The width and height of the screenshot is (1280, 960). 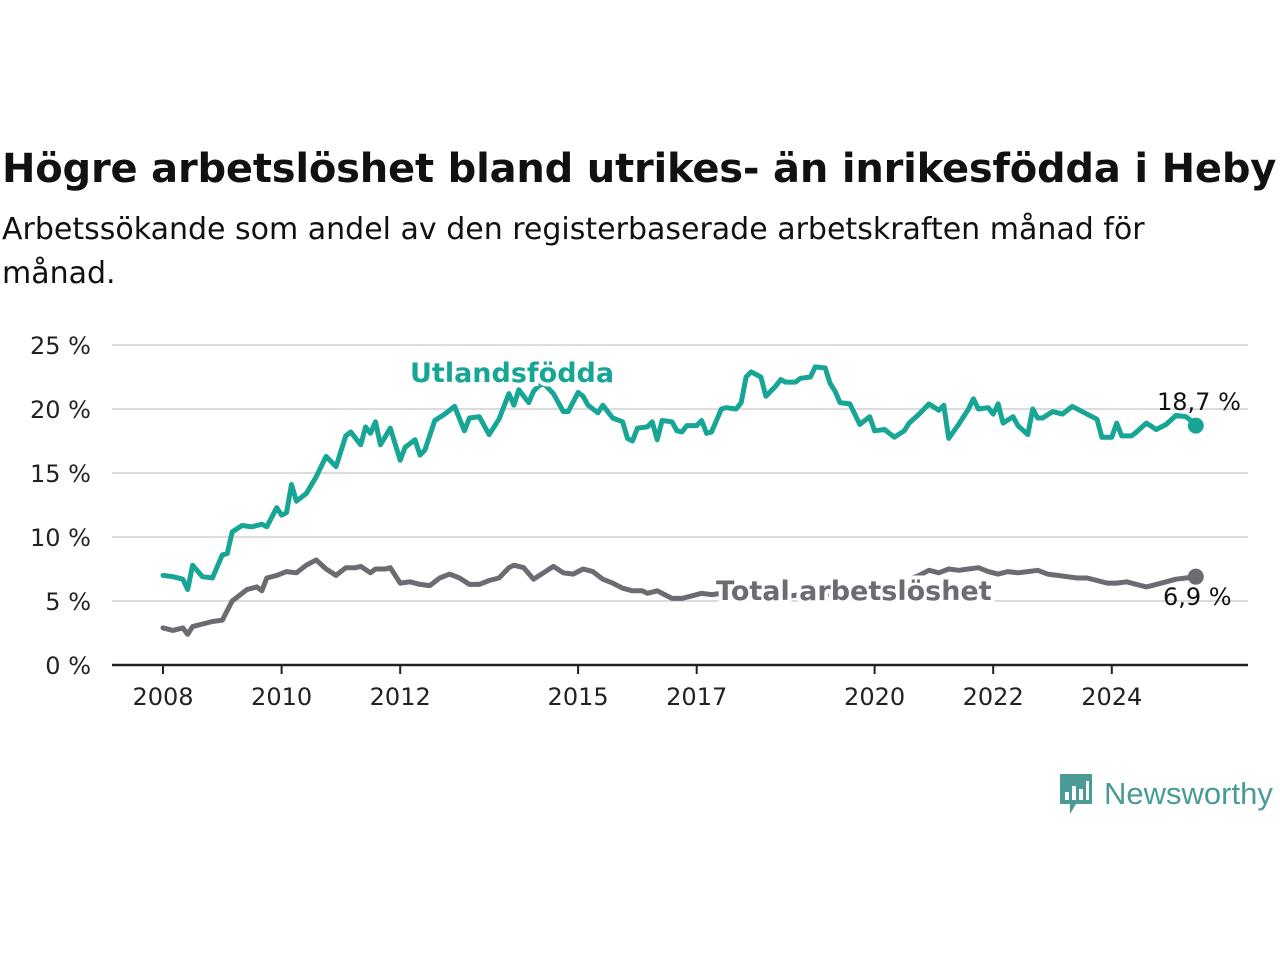 I want to click on x-axis: 2008 2010 2012 2015 2017 2020 2022 2024, so click(x=680, y=687).